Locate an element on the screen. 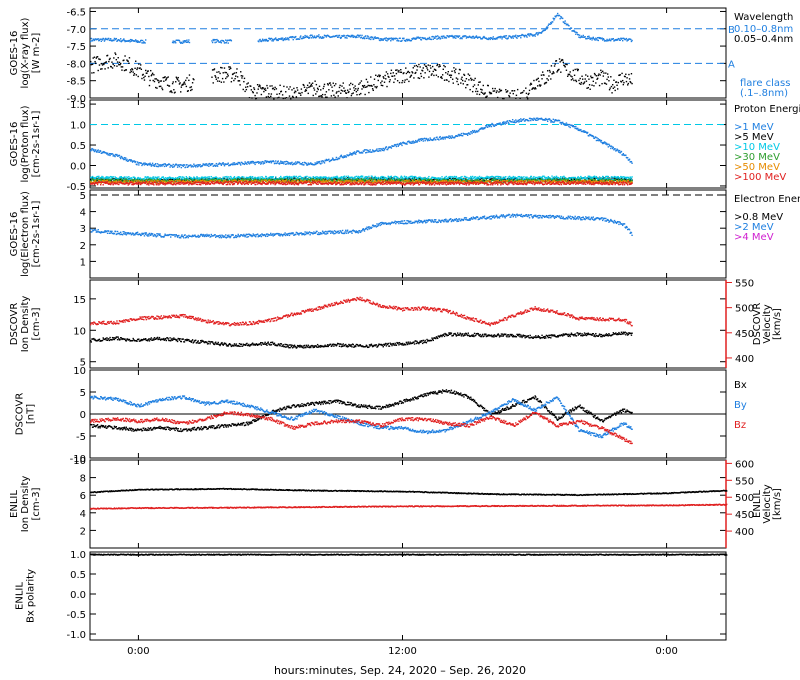 This screenshot has width=800, height=680. plot-frame is located at coordinates (408, 53).